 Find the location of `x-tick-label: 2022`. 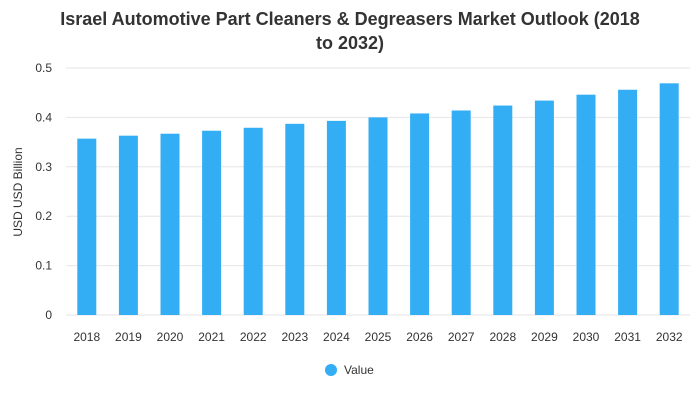

x-tick-label: 2022 is located at coordinates (253, 337).